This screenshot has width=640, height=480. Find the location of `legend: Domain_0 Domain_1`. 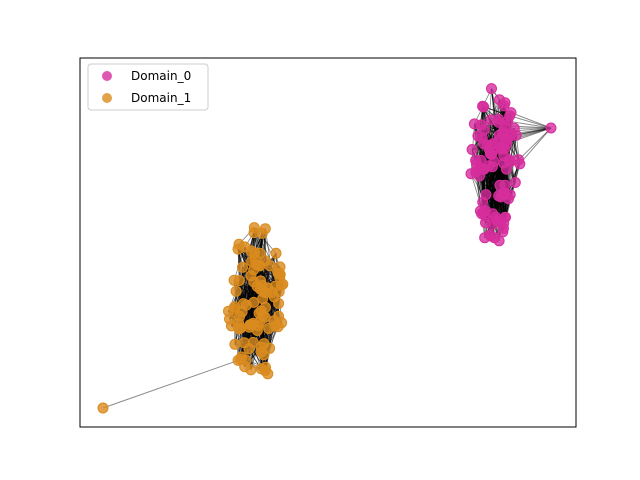

legend: Domain_0 Domain_1 is located at coordinates (148, 87).